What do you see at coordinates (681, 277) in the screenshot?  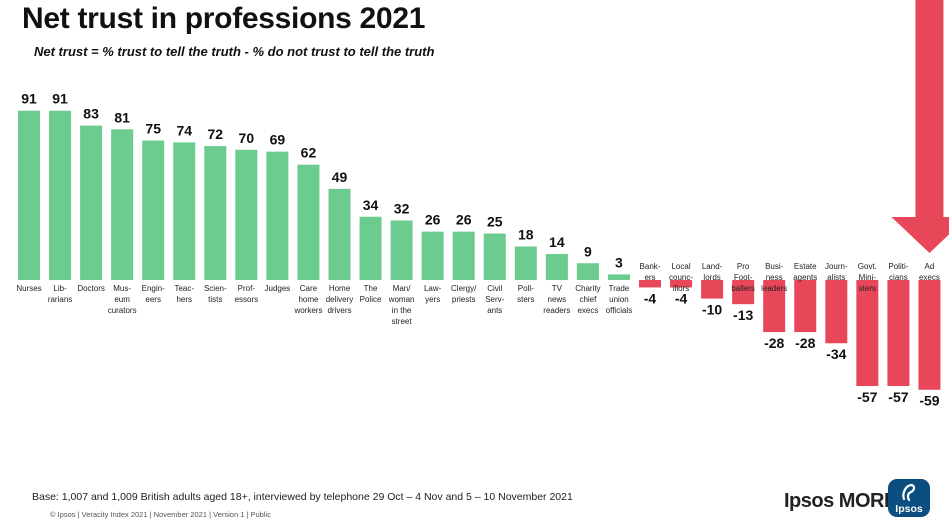 I see `category-label: counc-` at bounding box center [681, 277].